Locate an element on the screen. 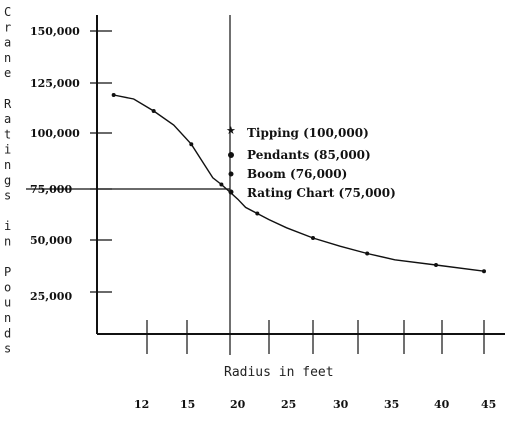 This screenshot has width=530, height=426. x-tick-label: 20 is located at coordinates (238, 404).